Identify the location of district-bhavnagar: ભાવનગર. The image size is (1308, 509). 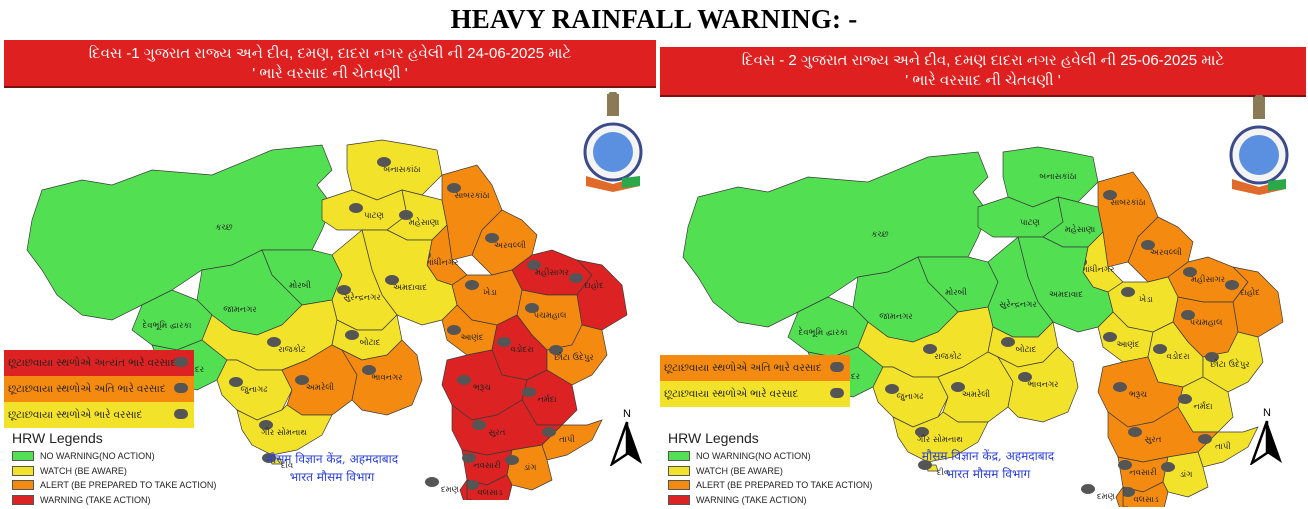
(382, 377).